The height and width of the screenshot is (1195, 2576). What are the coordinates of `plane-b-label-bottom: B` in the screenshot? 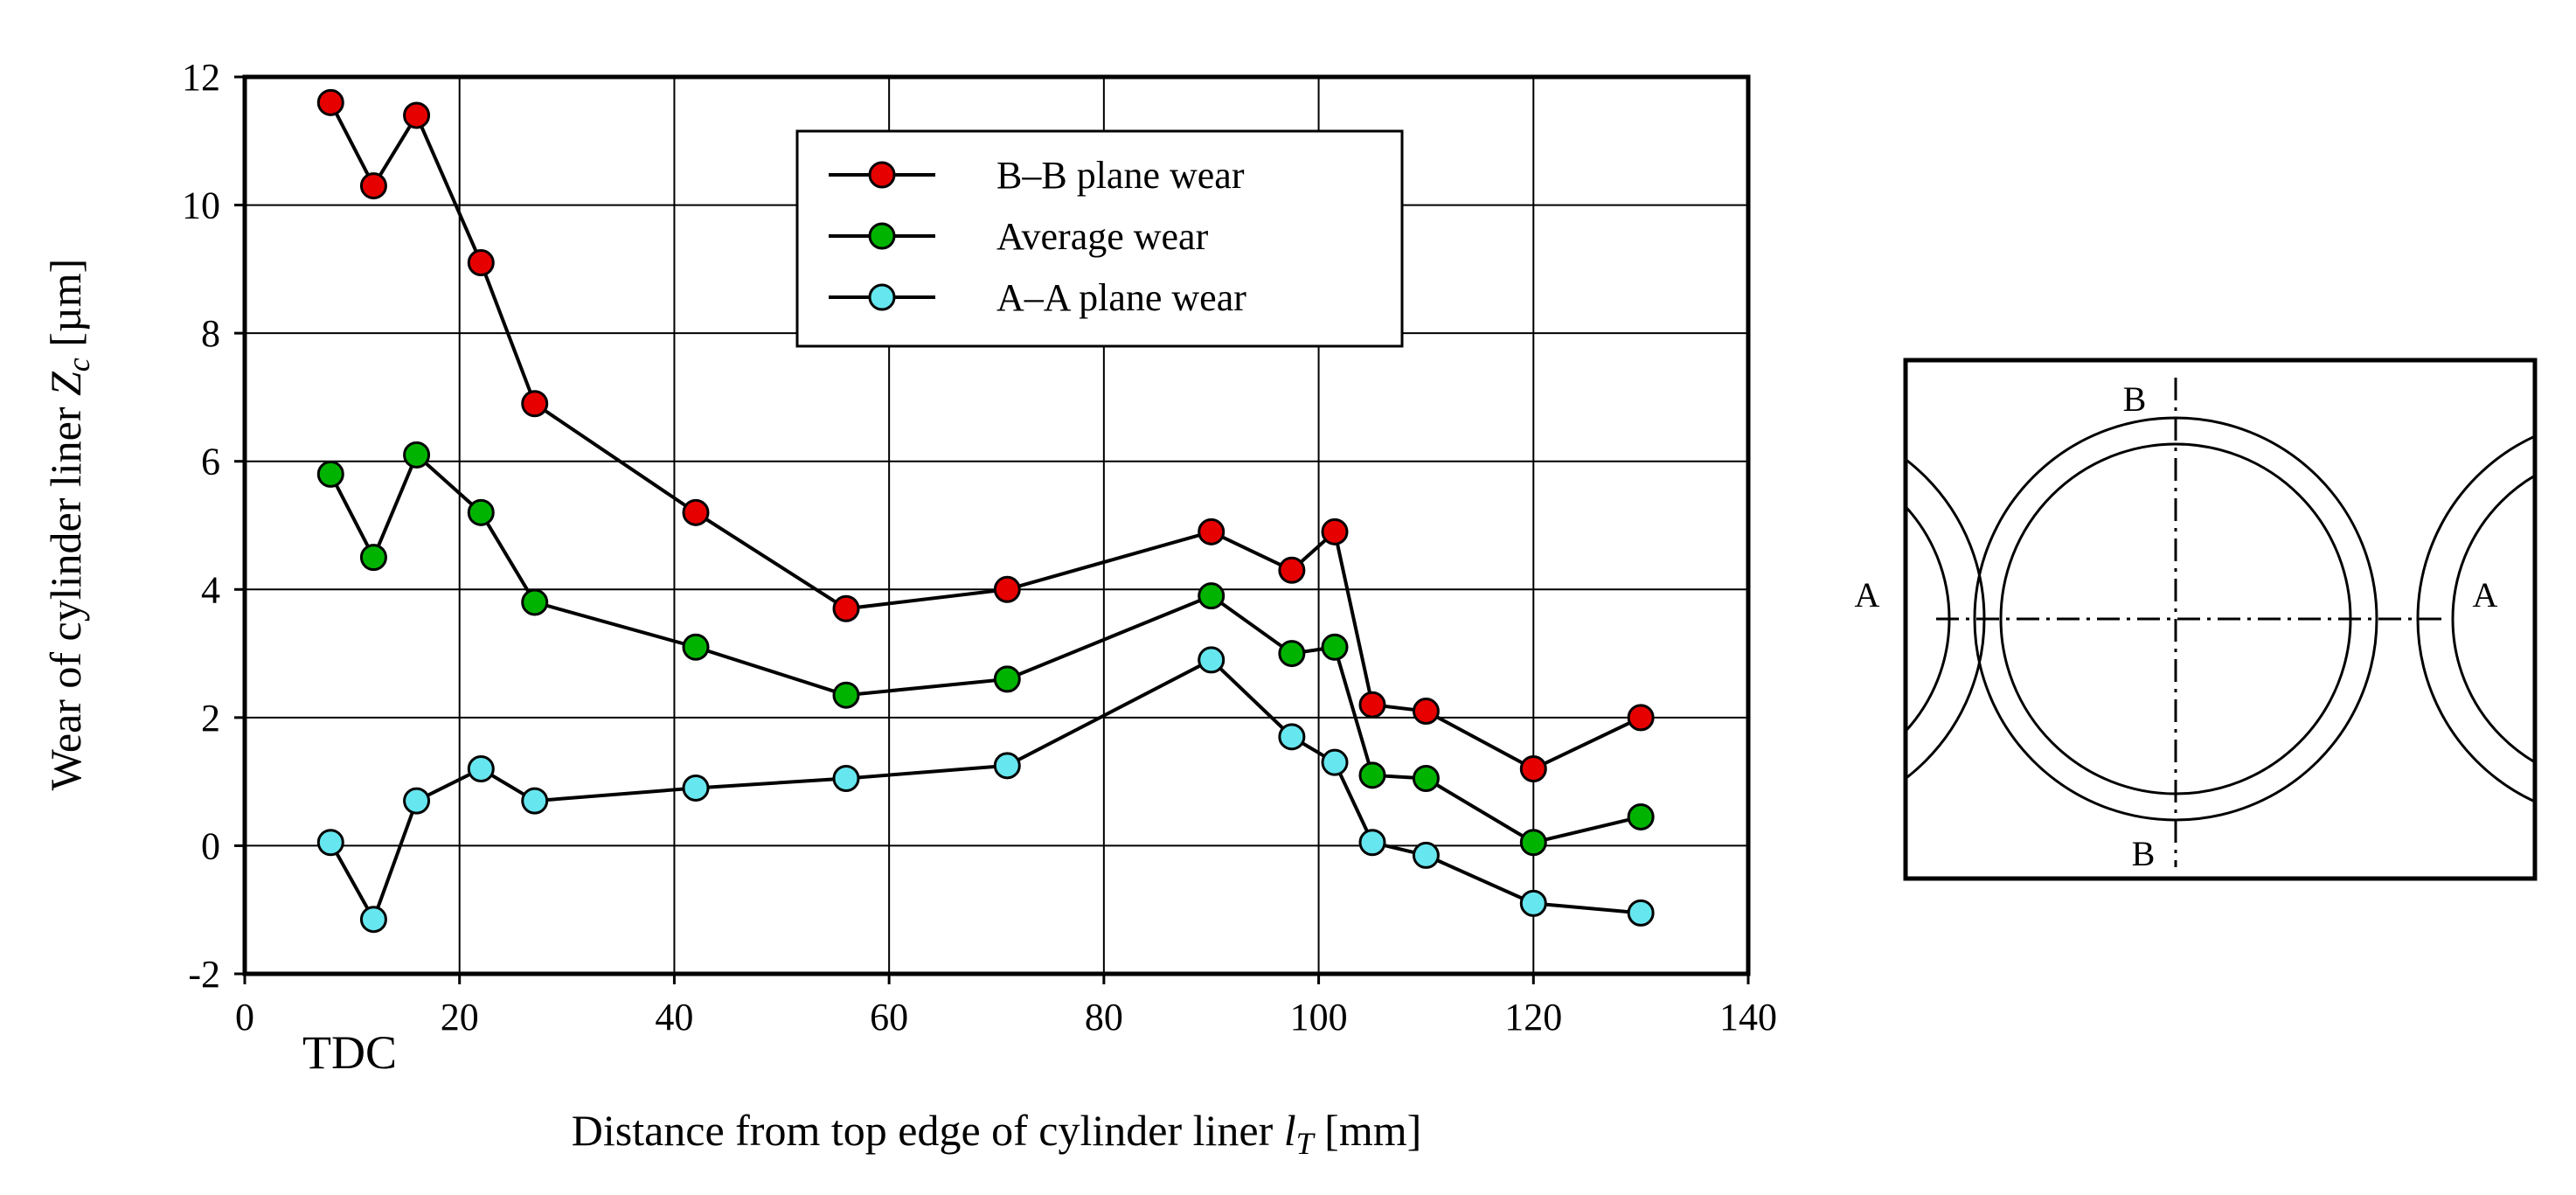 It's located at (2144, 854).